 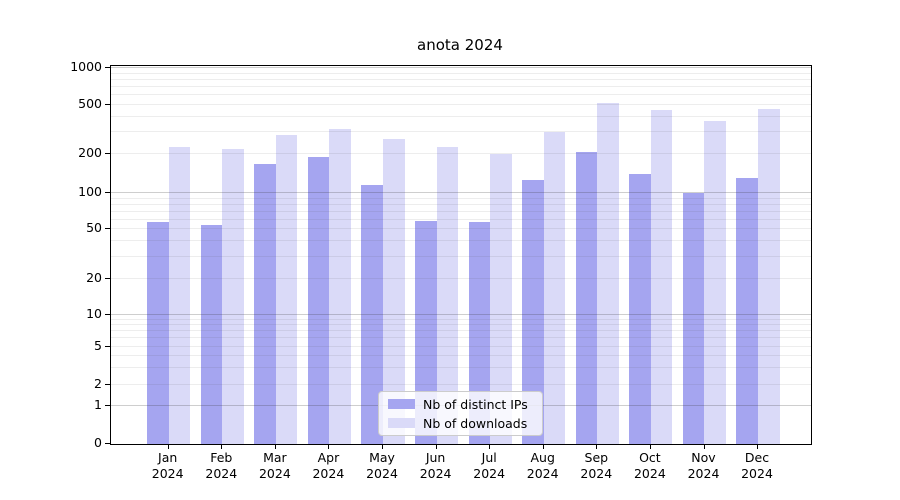 What do you see at coordinates (318, 300) in the screenshot?
I see `bar-distinct-ips-apr` at bounding box center [318, 300].